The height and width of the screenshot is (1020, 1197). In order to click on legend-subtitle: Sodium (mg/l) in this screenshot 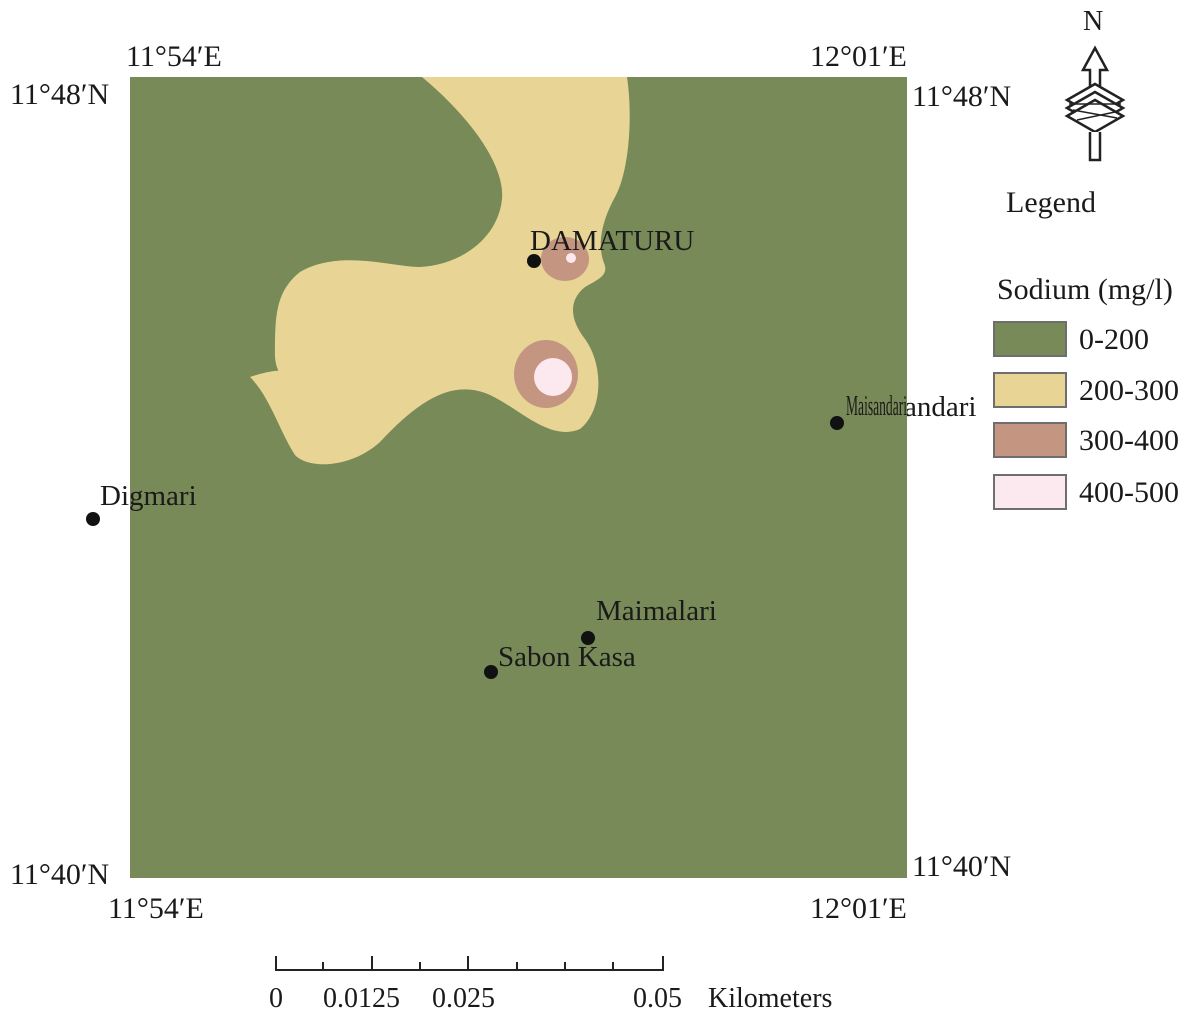, I will do `click(1085, 289)`.